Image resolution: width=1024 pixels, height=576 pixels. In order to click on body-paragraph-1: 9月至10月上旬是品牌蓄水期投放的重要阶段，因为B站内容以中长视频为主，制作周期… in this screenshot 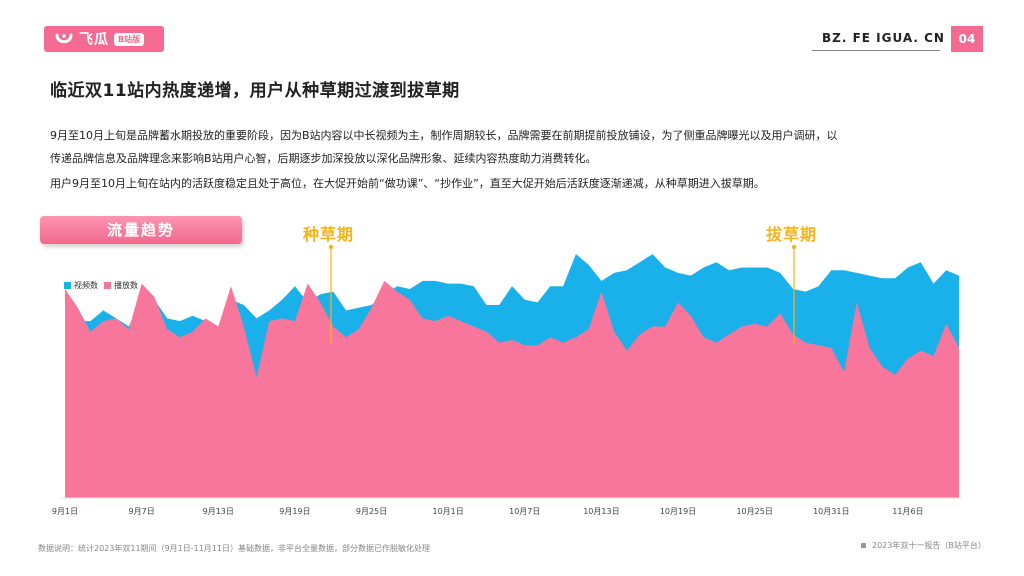, I will do `click(444, 135)`.